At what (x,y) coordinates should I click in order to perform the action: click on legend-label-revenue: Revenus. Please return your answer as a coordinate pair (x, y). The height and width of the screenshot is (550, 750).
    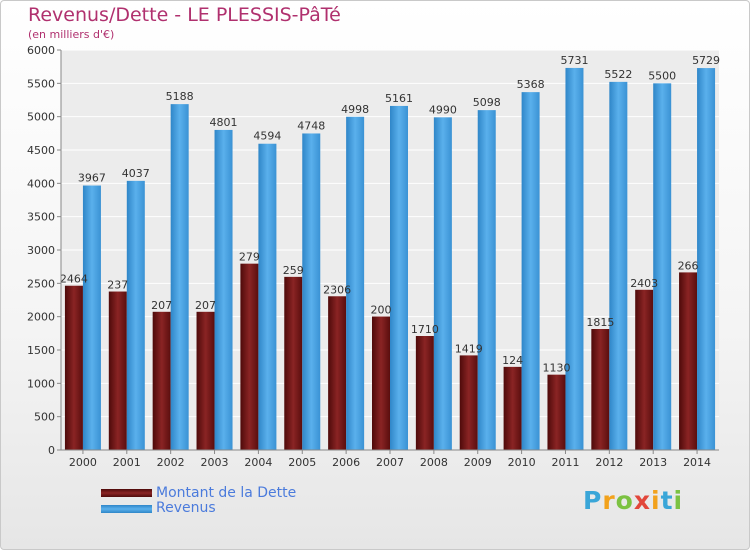
    Looking at the image, I should click on (186, 508).